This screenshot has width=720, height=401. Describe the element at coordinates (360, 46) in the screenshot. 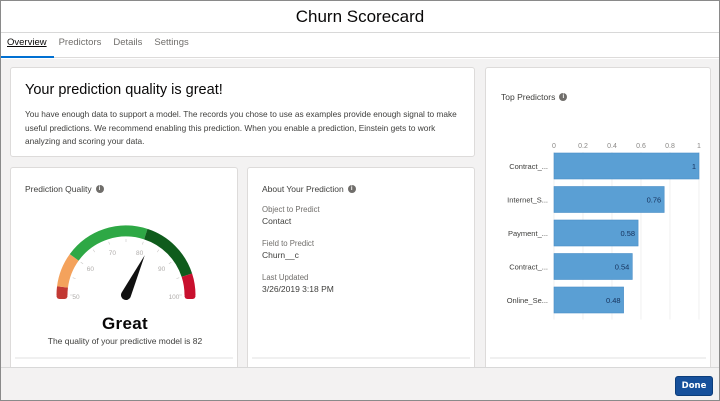

I see `tab-bar: Overview Predictors Details Settings` at that location.